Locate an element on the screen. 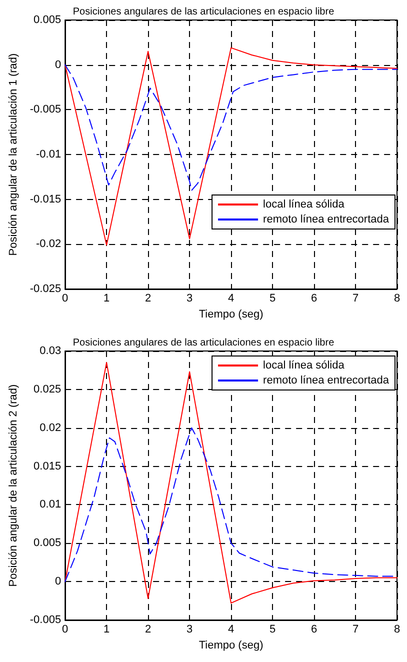 This screenshot has width=407, height=662. y-tick-label: 0.02 is located at coordinates (51, 428).